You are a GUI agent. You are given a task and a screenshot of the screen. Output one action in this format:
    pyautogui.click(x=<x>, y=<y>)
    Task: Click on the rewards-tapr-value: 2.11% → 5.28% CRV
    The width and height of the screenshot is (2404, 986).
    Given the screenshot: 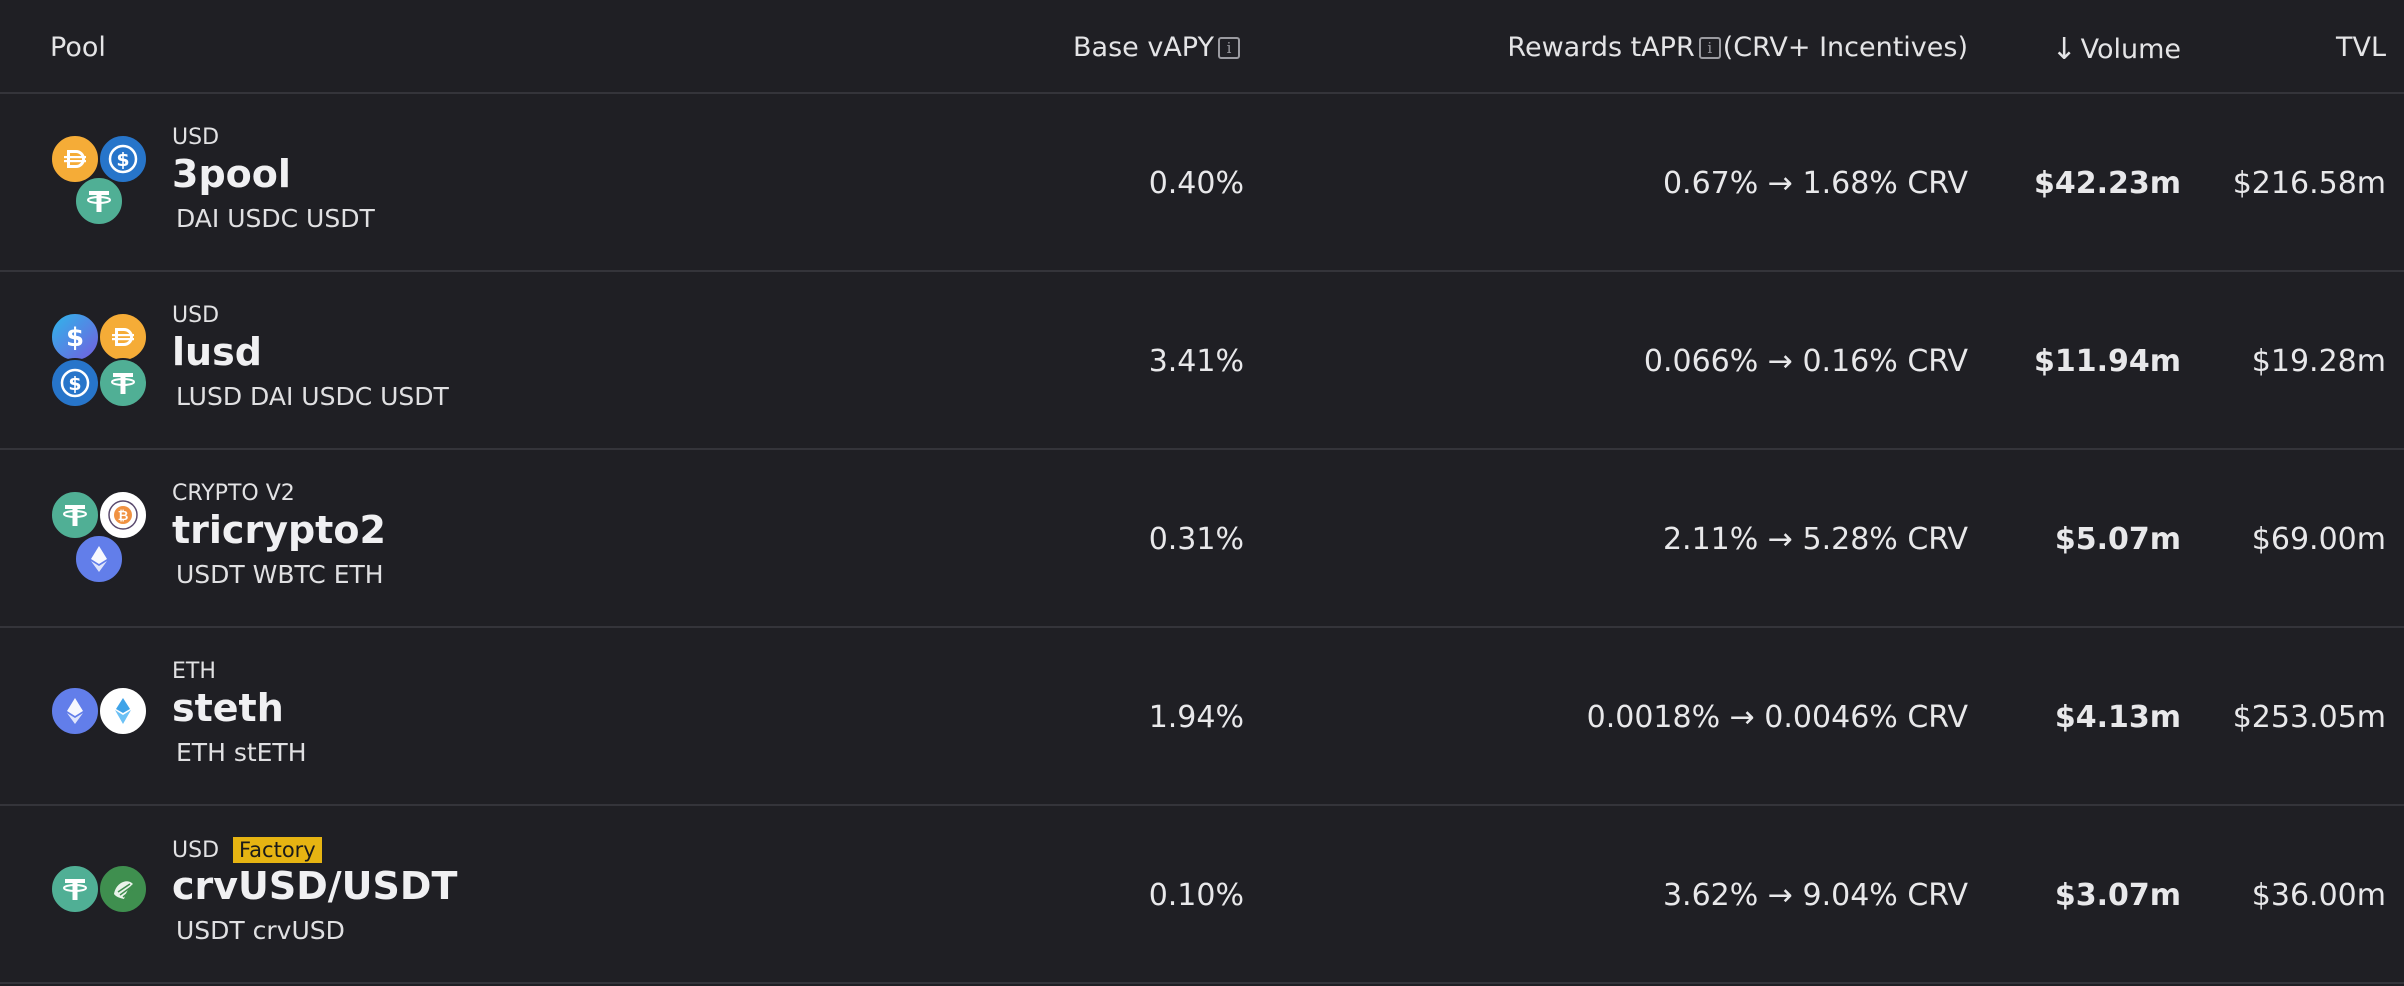 What is the action you would take?
    pyautogui.click(x=1815, y=539)
    